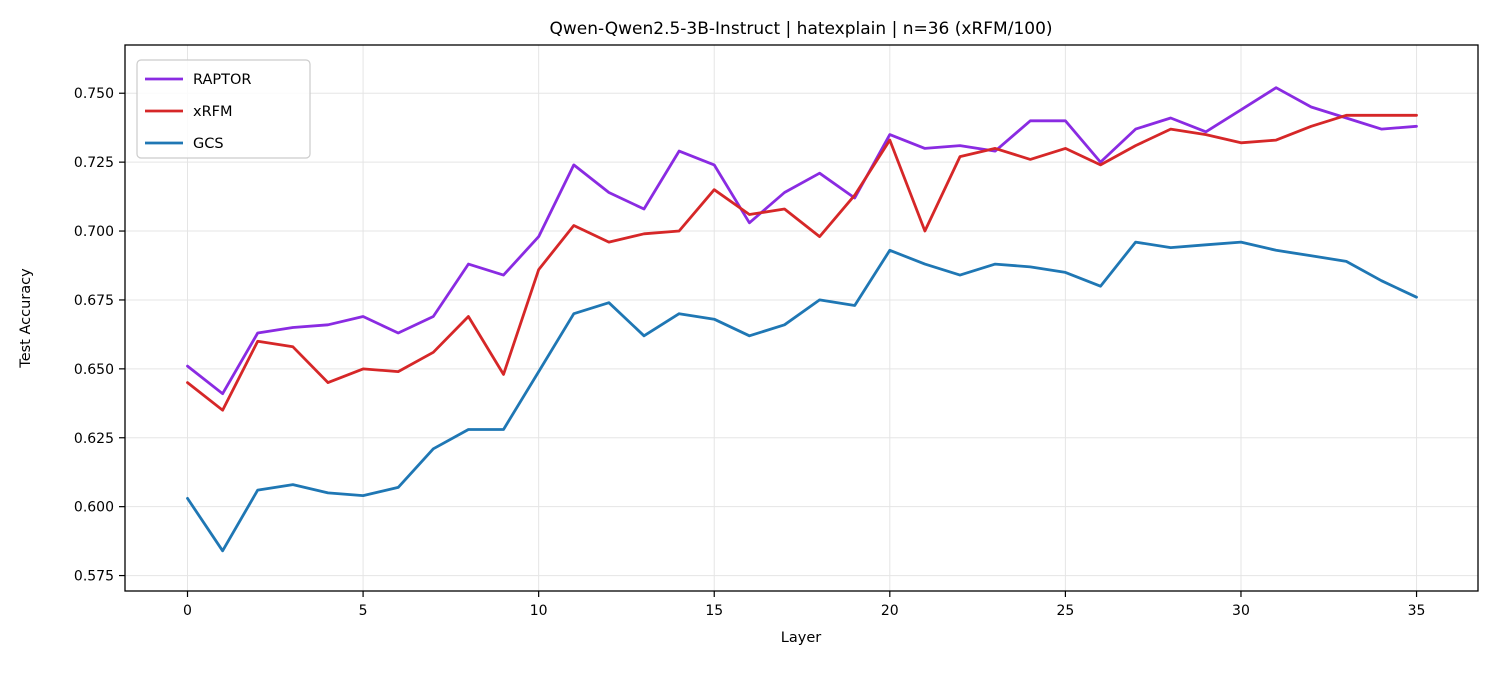 Image resolution: width=1500 pixels, height=679 pixels. What do you see at coordinates (363, 611) in the screenshot?
I see `x-tick-label: 5` at bounding box center [363, 611].